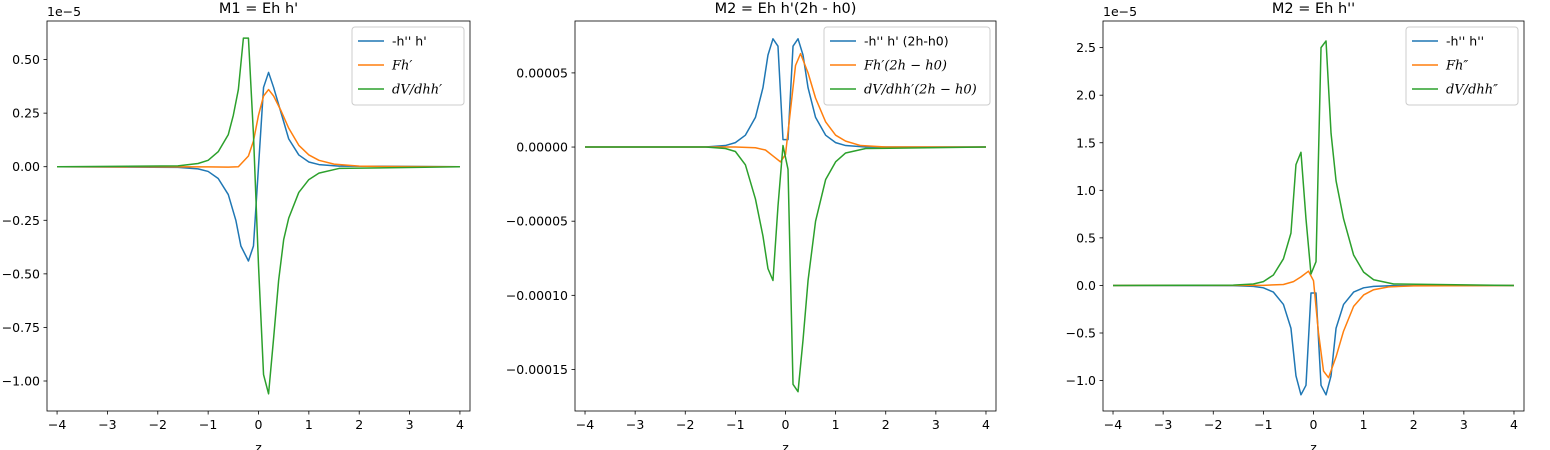 The image size is (1550, 450). I want to click on y-tick-label: 1.0, so click(1086, 190).